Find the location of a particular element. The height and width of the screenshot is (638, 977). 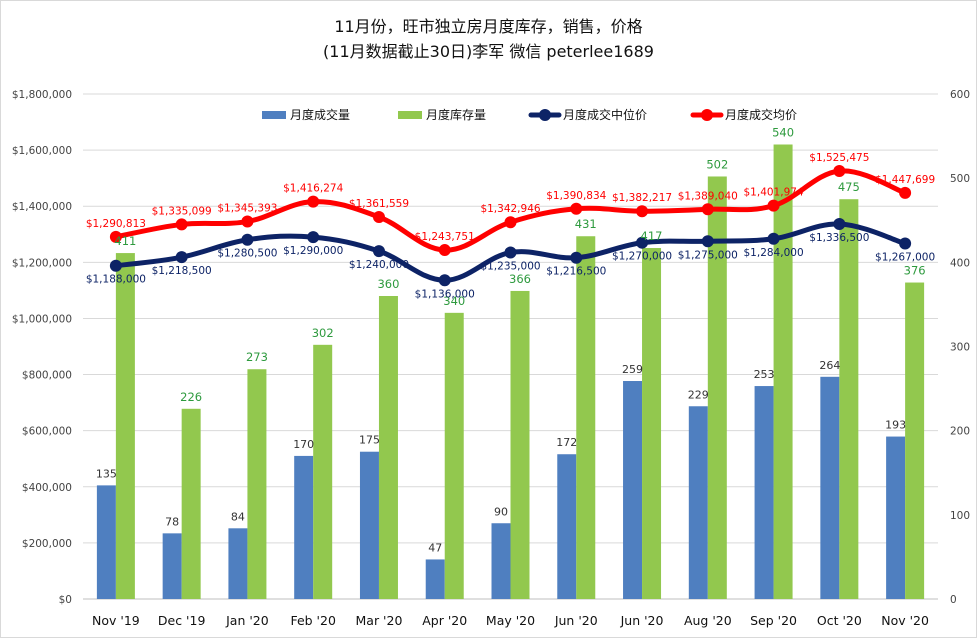

left-tick-label: $1,800,000 is located at coordinates (42, 95).